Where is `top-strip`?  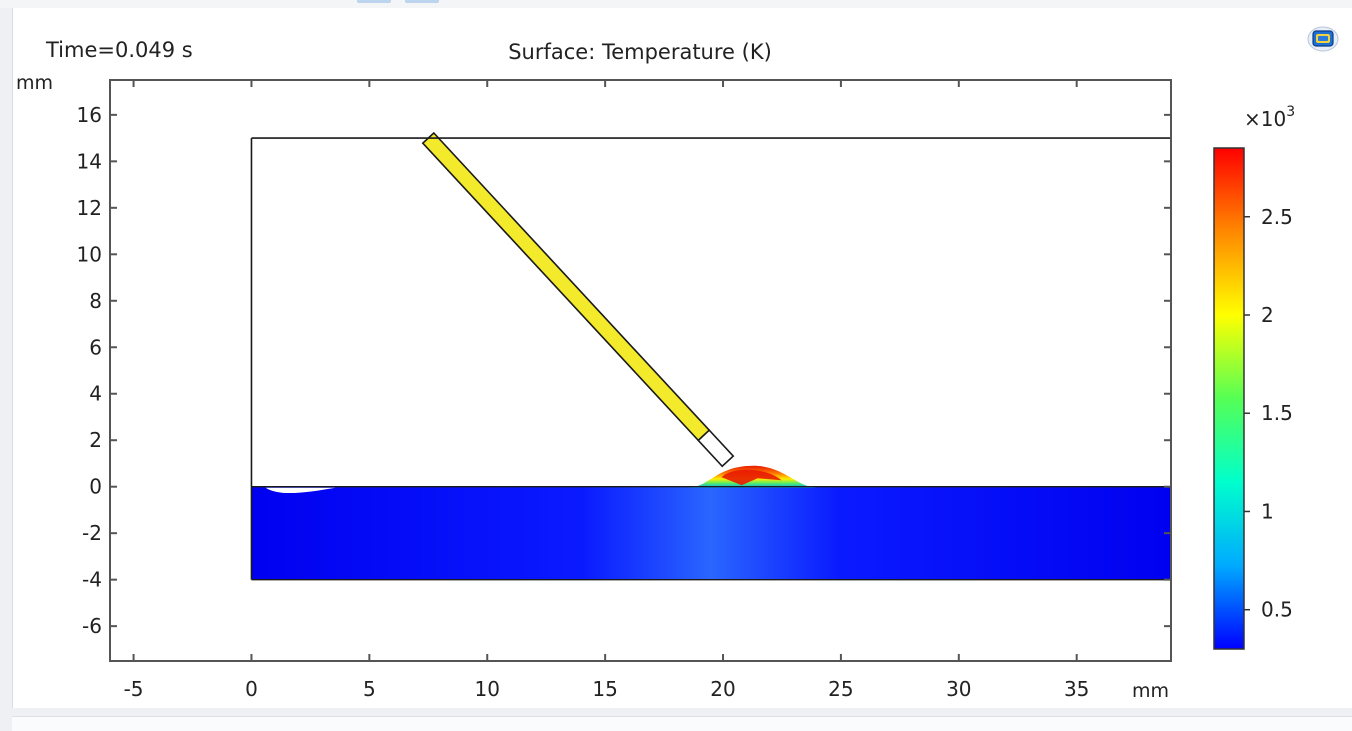 top-strip is located at coordinates (676, 4).